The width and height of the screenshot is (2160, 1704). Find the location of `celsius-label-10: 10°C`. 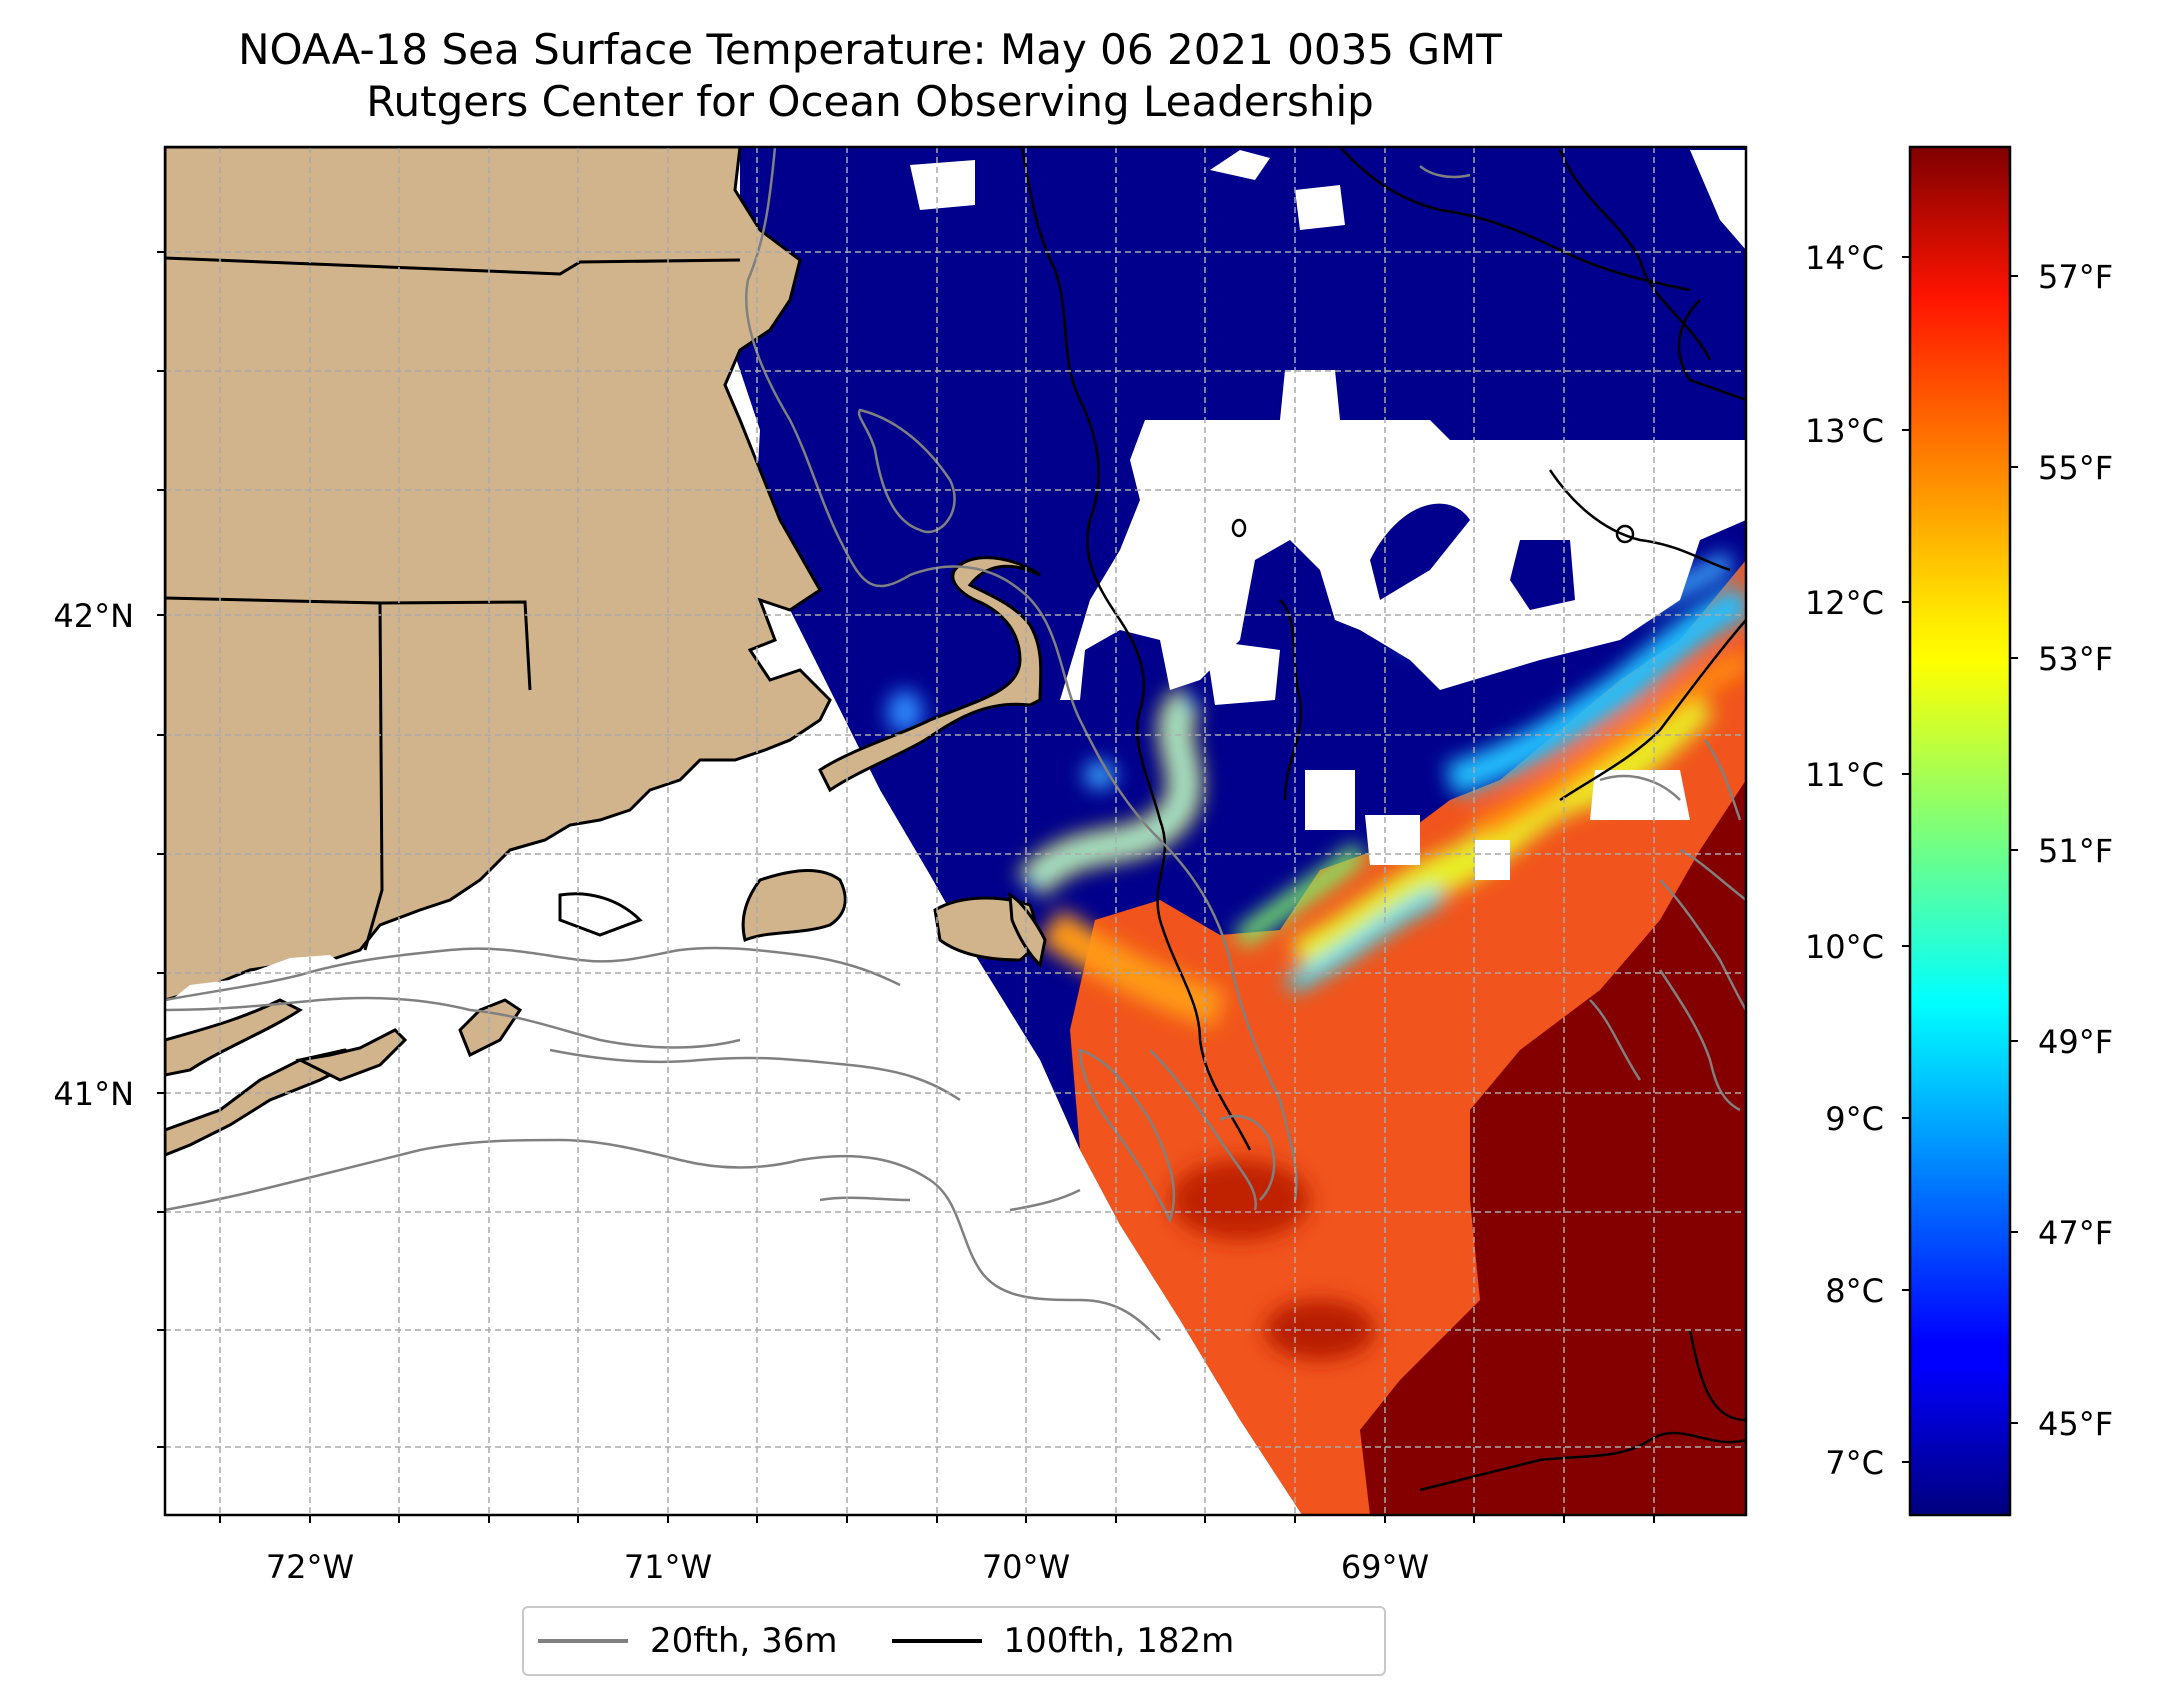

celsius-label-10: 10°C is located at coordinates (1844, 947).